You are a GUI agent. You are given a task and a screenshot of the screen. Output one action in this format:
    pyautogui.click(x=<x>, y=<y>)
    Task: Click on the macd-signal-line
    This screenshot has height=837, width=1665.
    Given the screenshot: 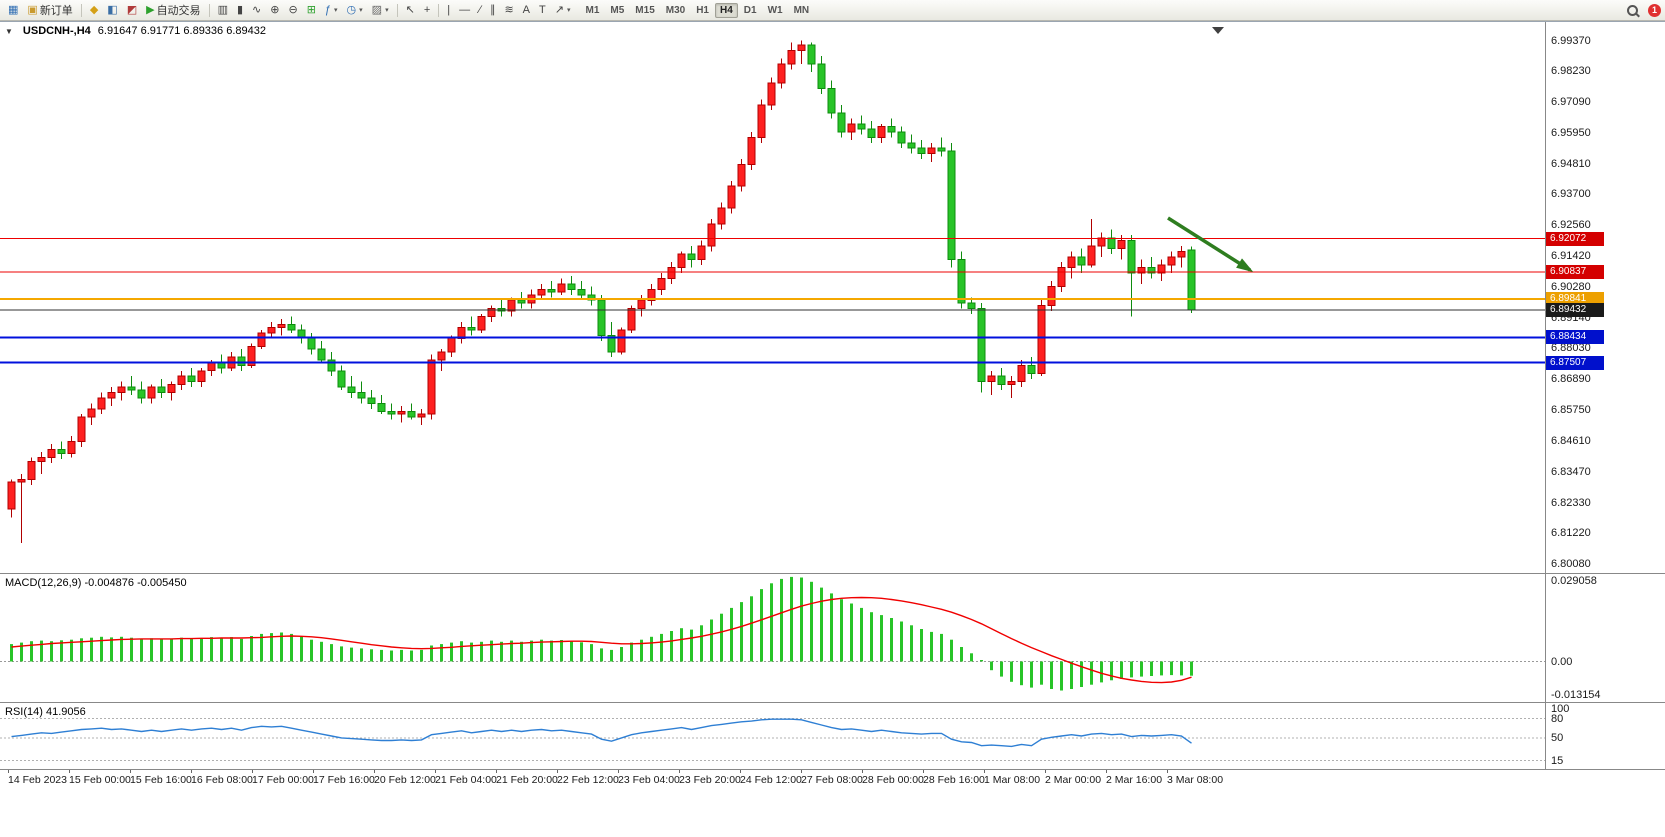 What is the action you would take?
    pyautogui.click(x=601, y=640)
    